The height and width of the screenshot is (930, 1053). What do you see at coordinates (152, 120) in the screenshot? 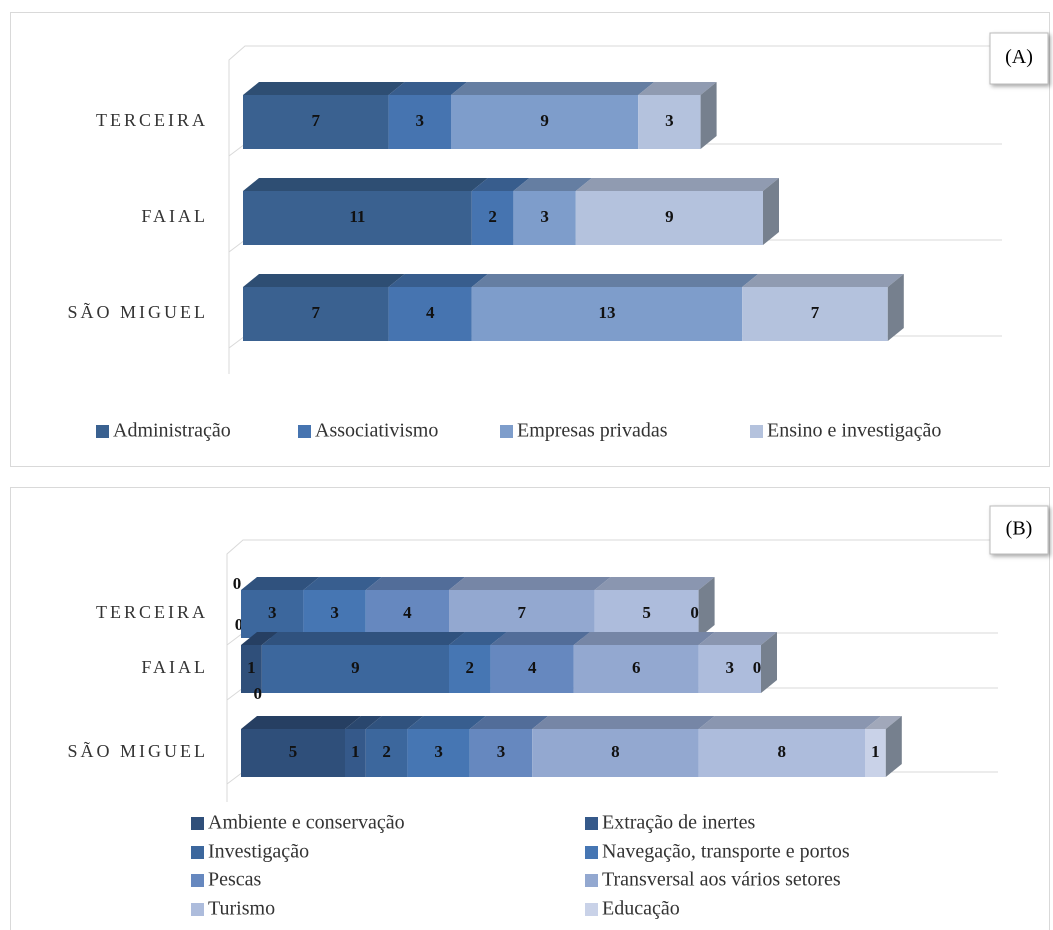
I see `category-label: TERCEIRA` at bounding box center [152, 120].